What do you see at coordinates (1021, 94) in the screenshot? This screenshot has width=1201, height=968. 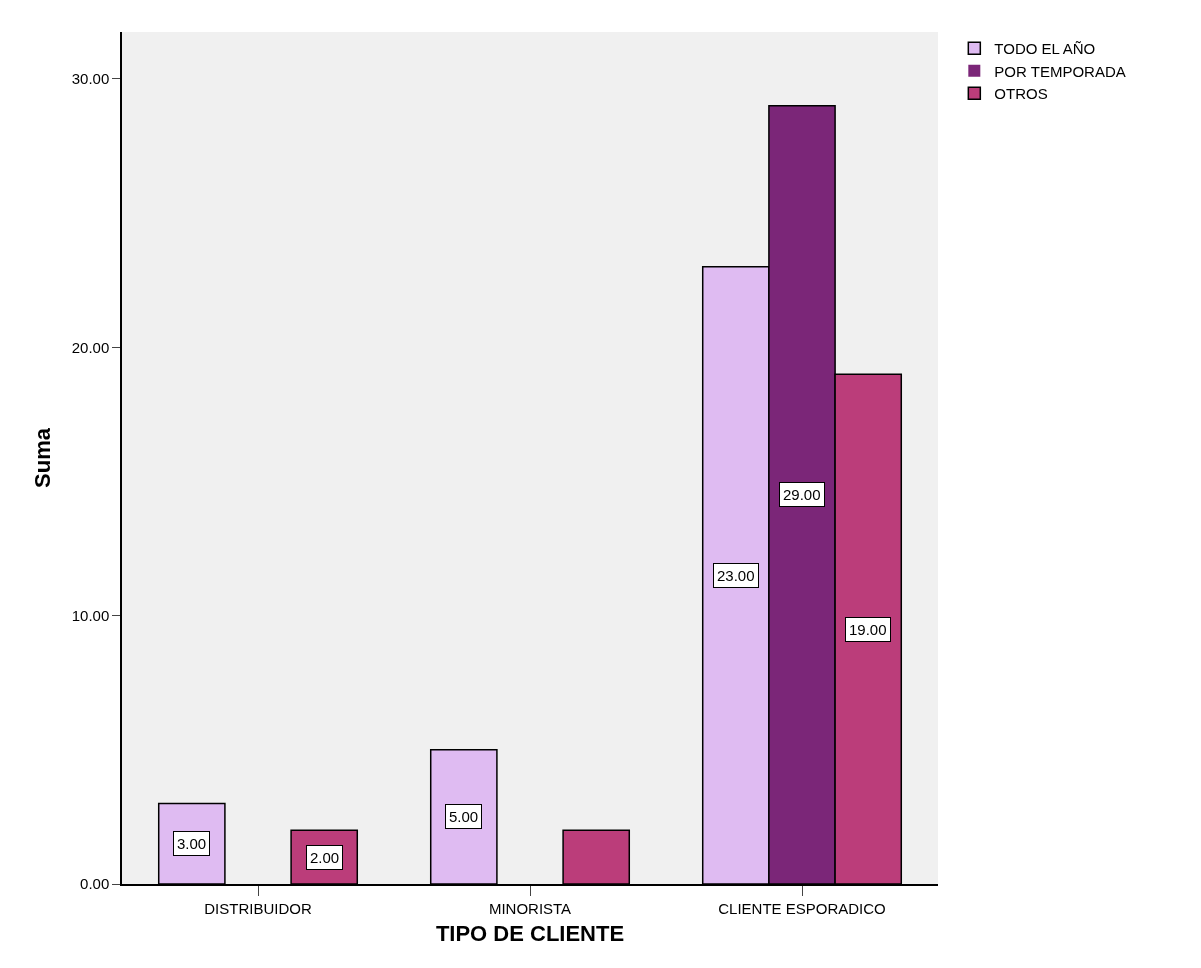 I see `legend-label: OTROS` at bounding box center [1021, 94].